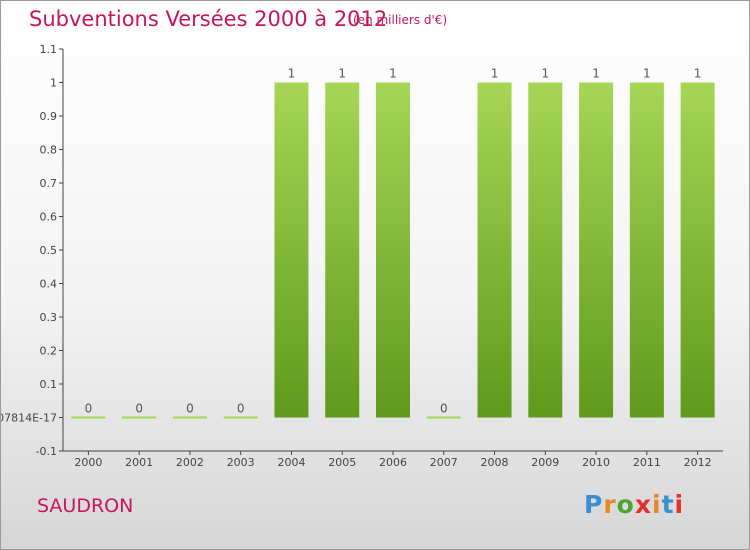 The height and width of the screenshot is (550, 750). Describe the element at coordinates (240, 417) in the screenshot. I see `bar-2003` at that location.